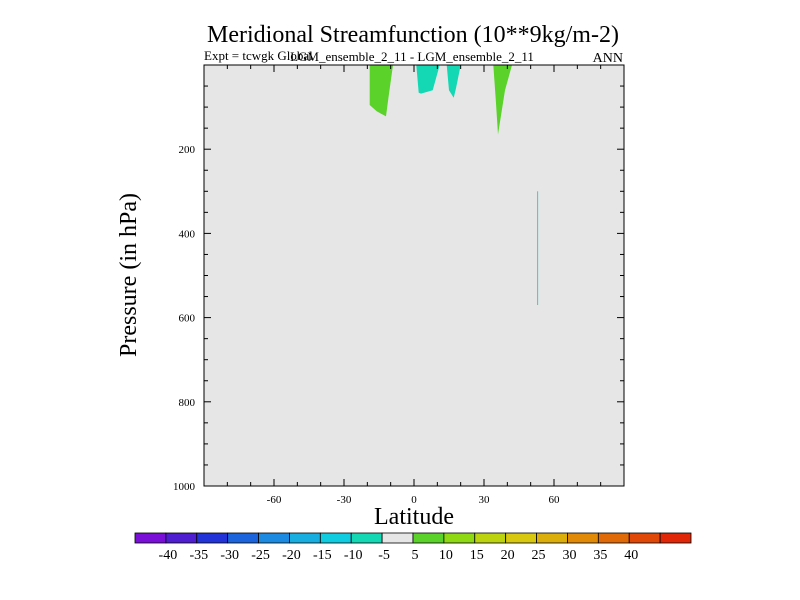 The image size is (800, 600). Describe the element at coordinates (413, 35) in the screenshot. I see `chart-title: Meridional Streamfunction (10**9kg/m-2)` at that location.